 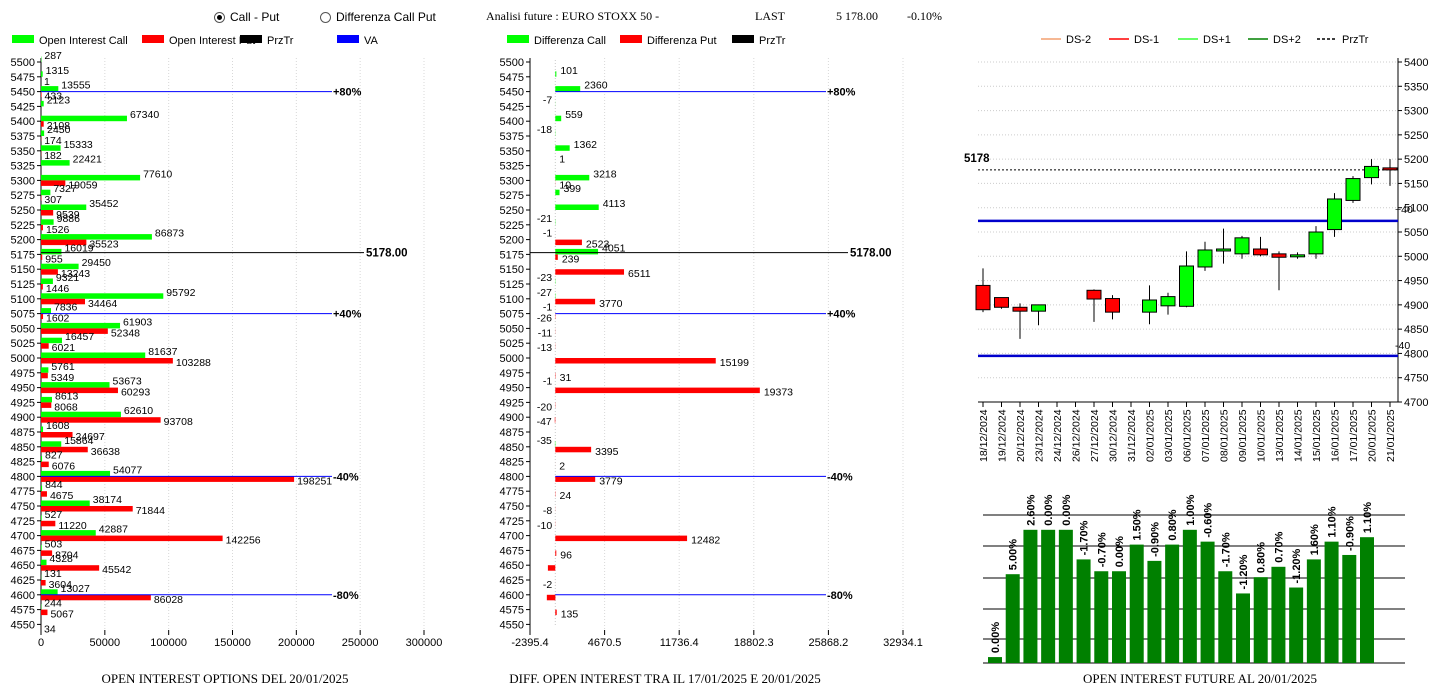 I want to click on y-tick-label: 4600, so click(x=23, y=596).